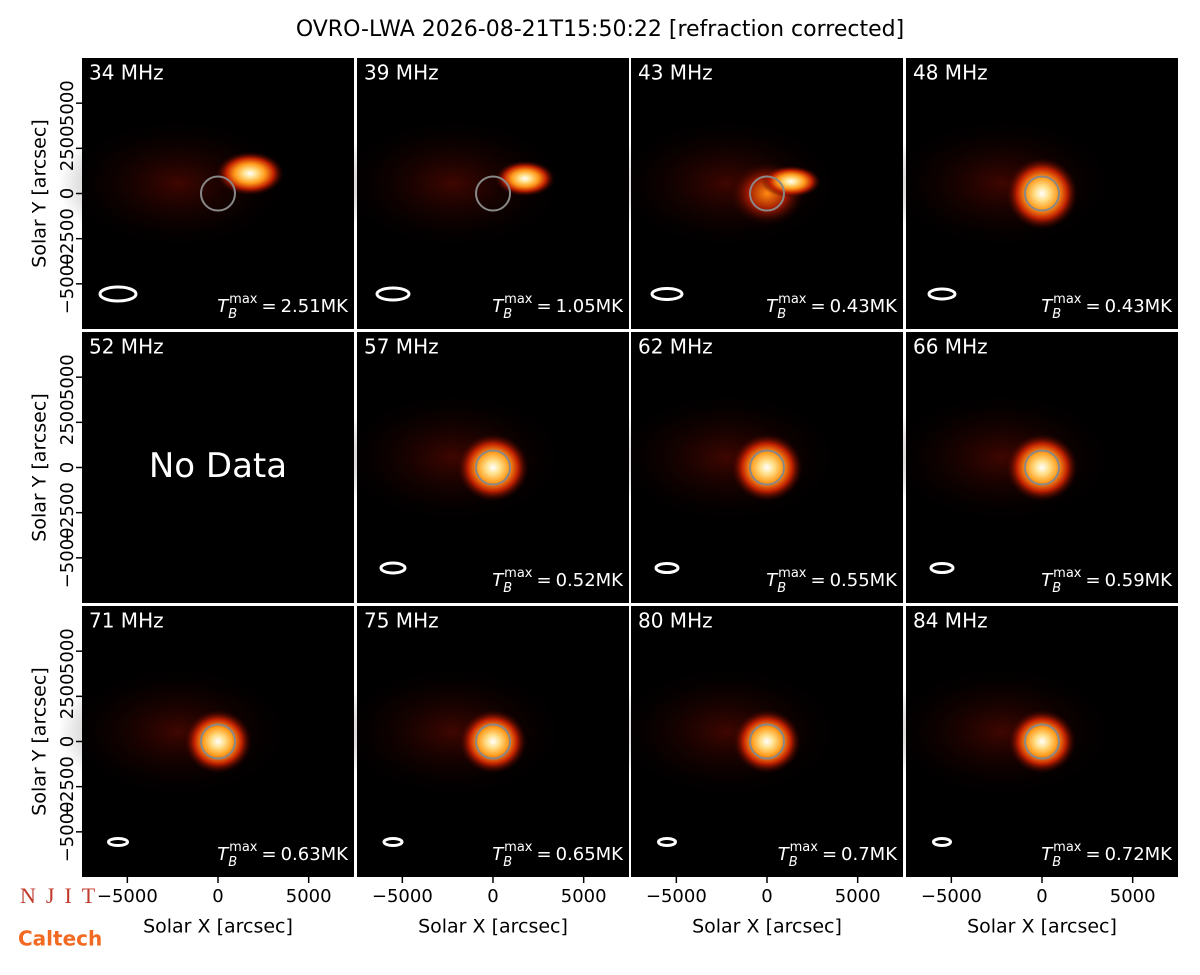 This screenshot has height=975, width=1200. I want to click on panel: TBmax = 0.43MK 43 MHz, so click(755, 193).